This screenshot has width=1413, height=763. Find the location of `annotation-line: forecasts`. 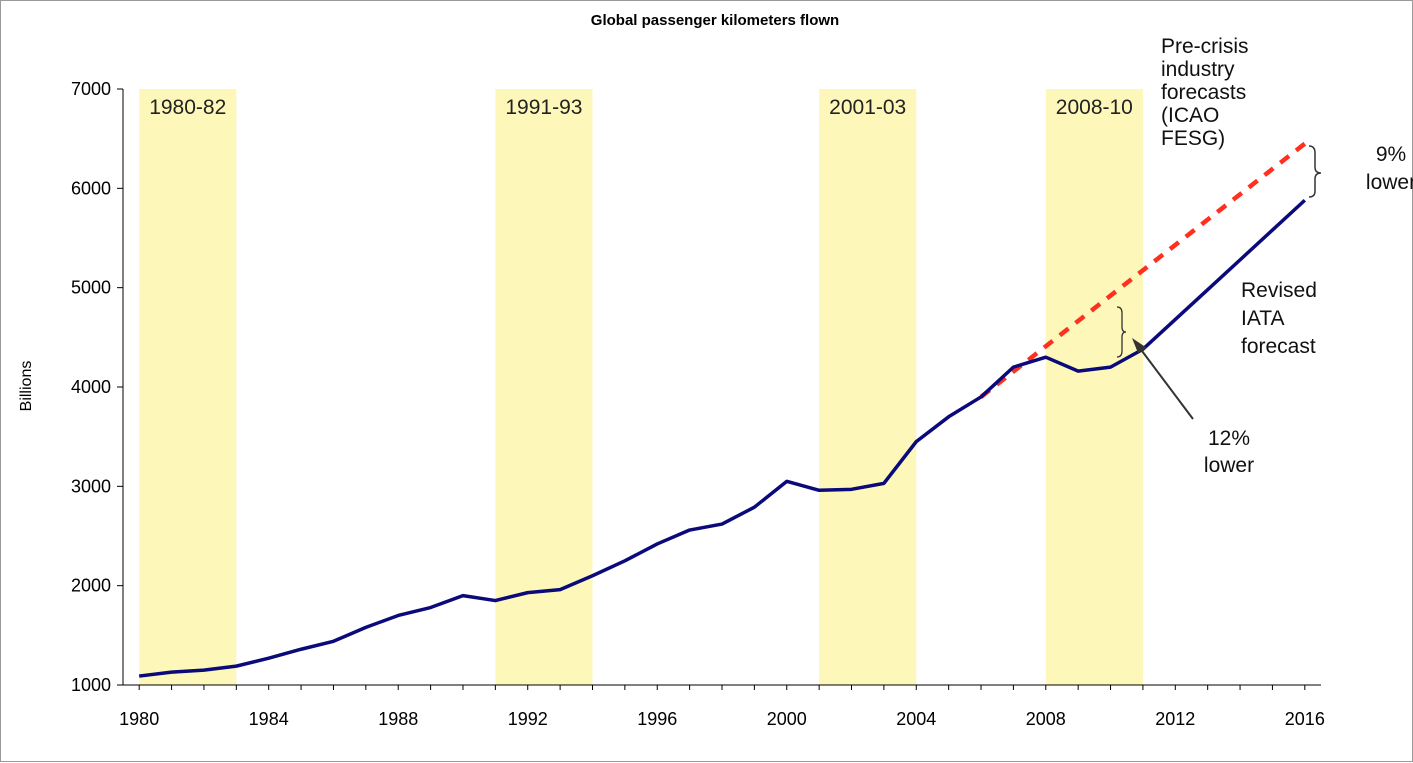

annotation-line: forecasts is located at coordinates (1203, 92).